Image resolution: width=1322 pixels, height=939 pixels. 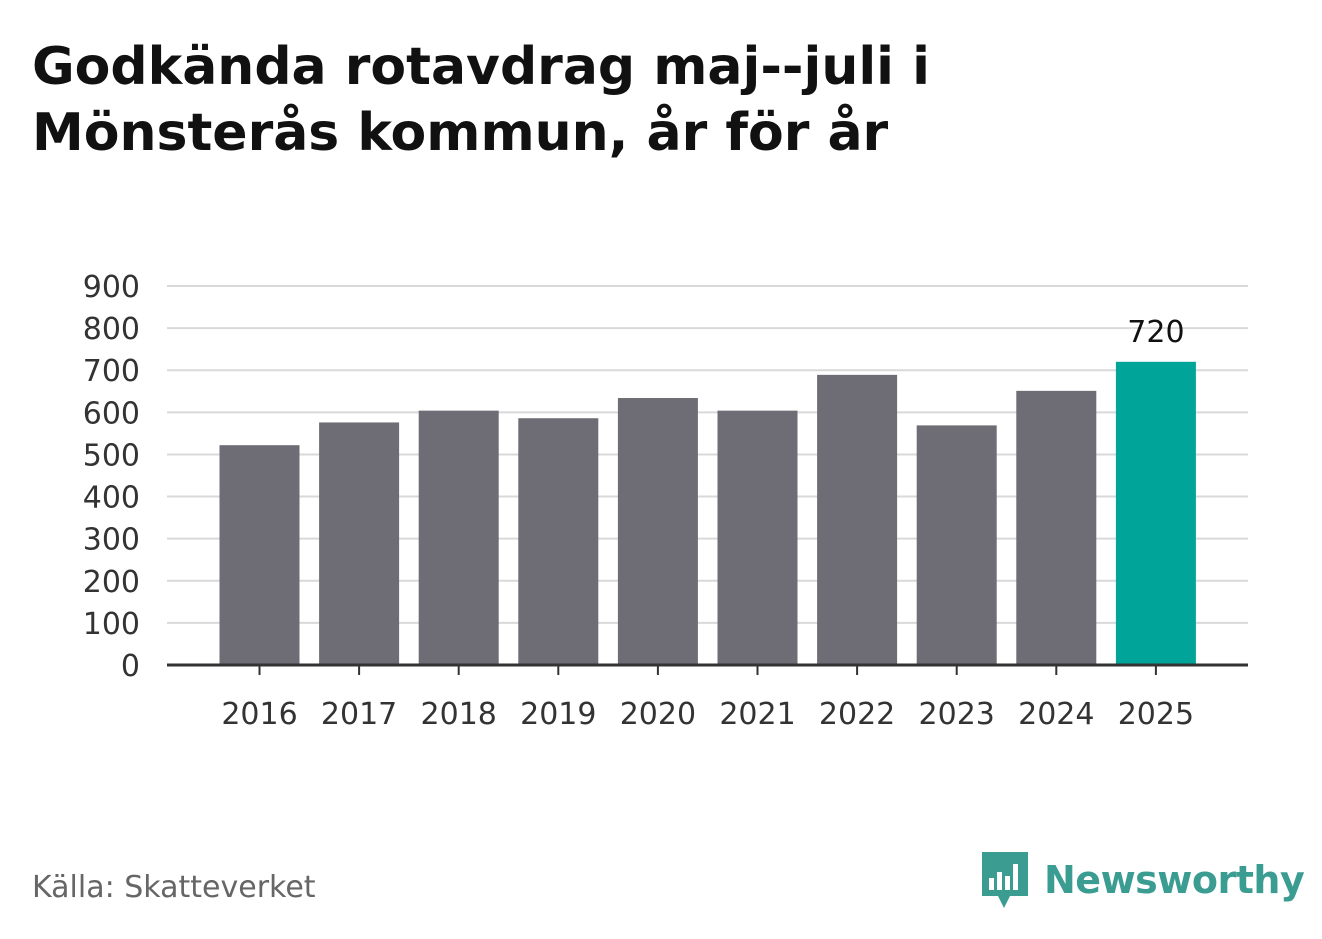 What do you see at coordinates (657, 531) in the screenshot?
I see `bar-2020` at bounding box center [657, 531].